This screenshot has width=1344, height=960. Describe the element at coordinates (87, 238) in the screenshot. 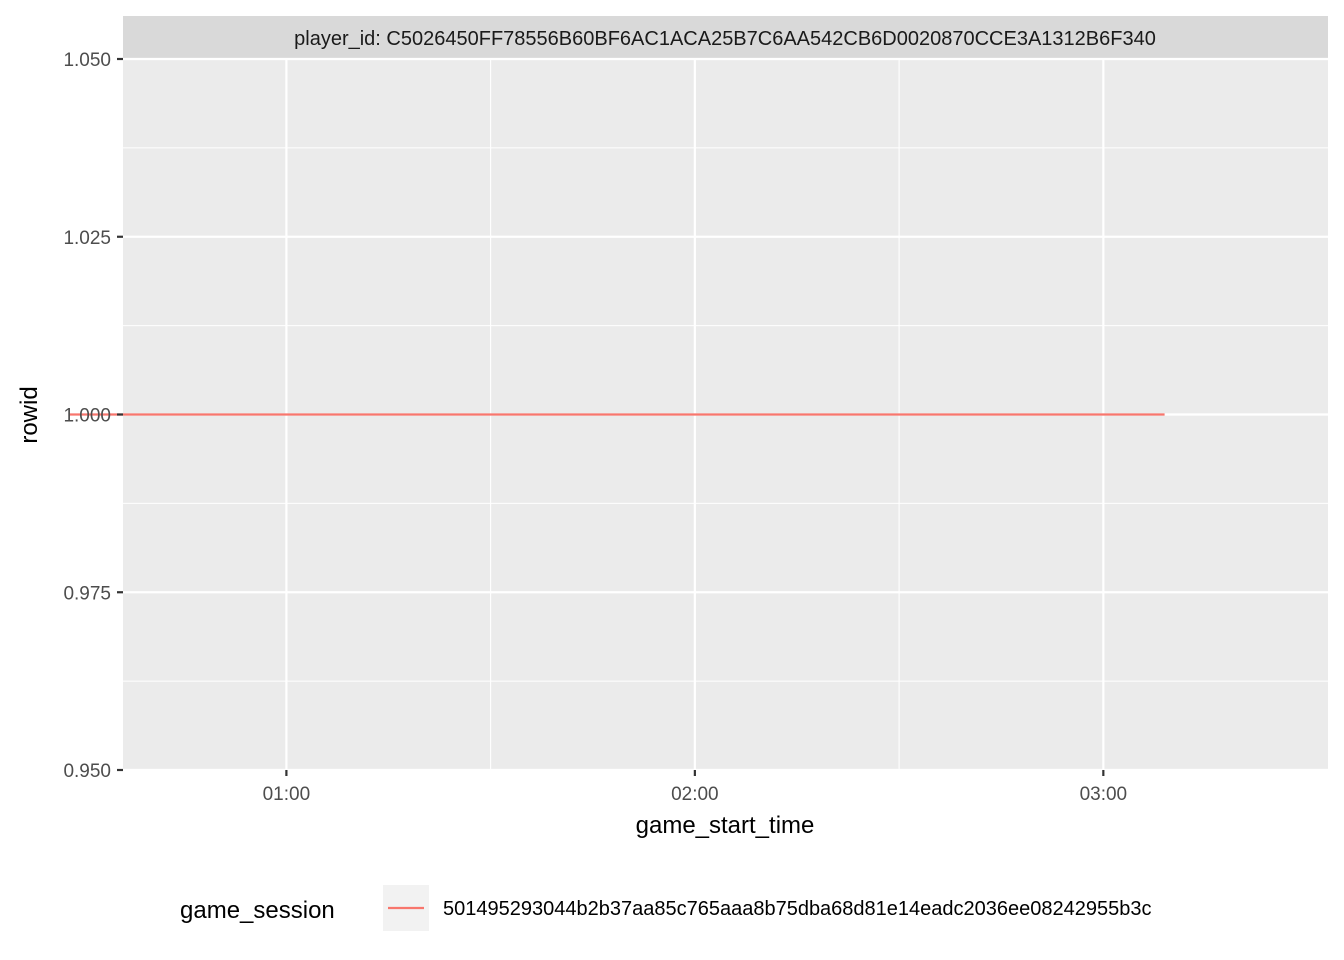

I see `y-tick-label: 1.025` at that location.